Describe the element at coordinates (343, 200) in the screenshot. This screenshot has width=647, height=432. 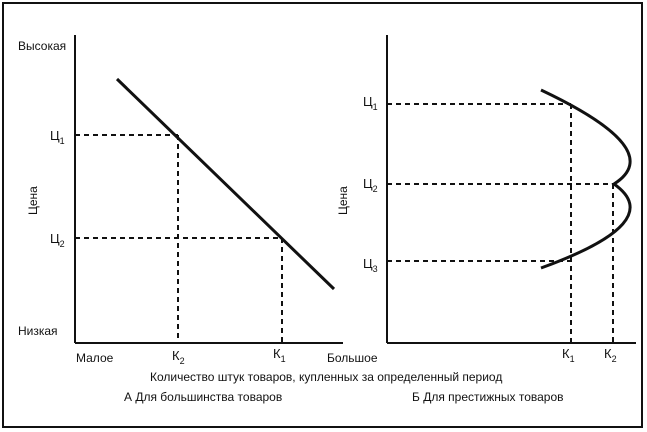
I see `right-y-axis-label: Цена` at that location.